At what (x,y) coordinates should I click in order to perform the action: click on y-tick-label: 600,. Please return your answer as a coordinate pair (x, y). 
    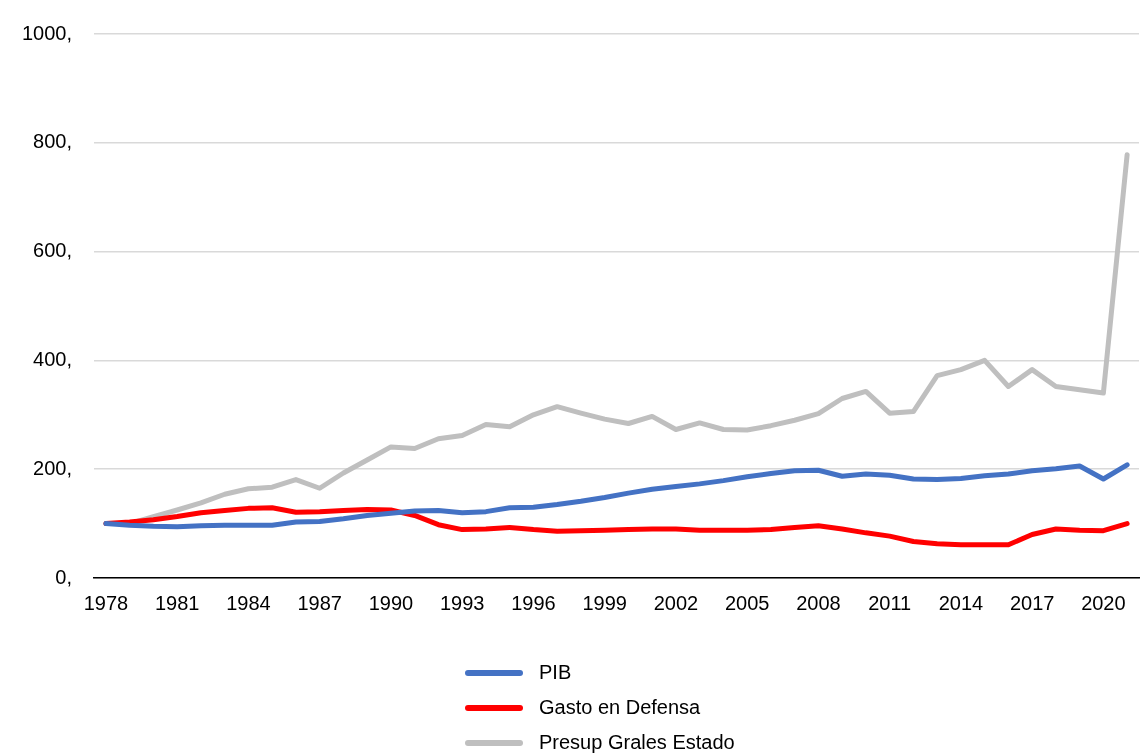
    Looking at the image, I should click on (53, 250).